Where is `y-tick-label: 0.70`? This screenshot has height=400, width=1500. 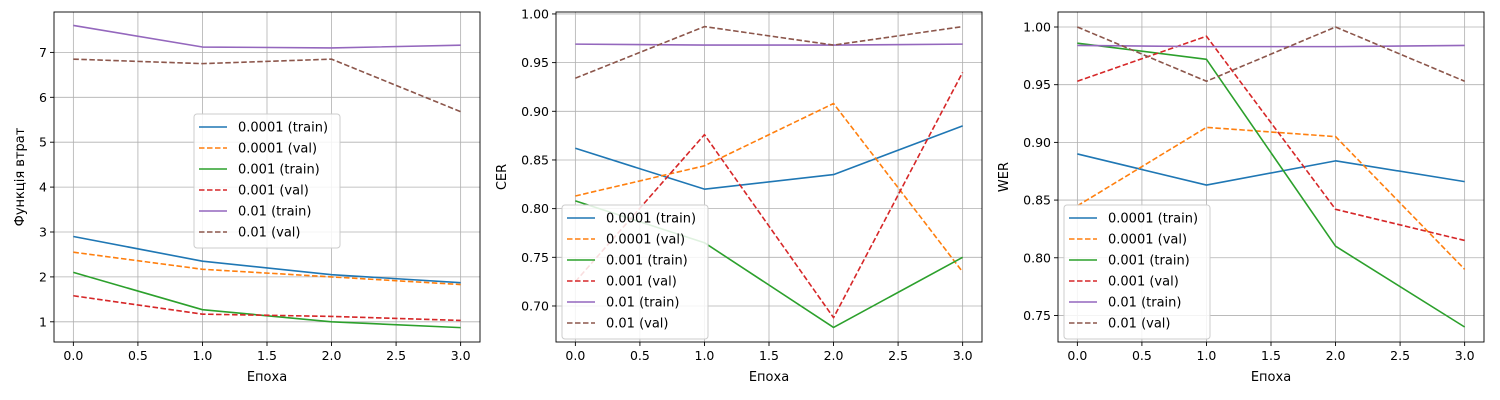 y-tick-label: 0.70 is located at coordinates (535, 305).